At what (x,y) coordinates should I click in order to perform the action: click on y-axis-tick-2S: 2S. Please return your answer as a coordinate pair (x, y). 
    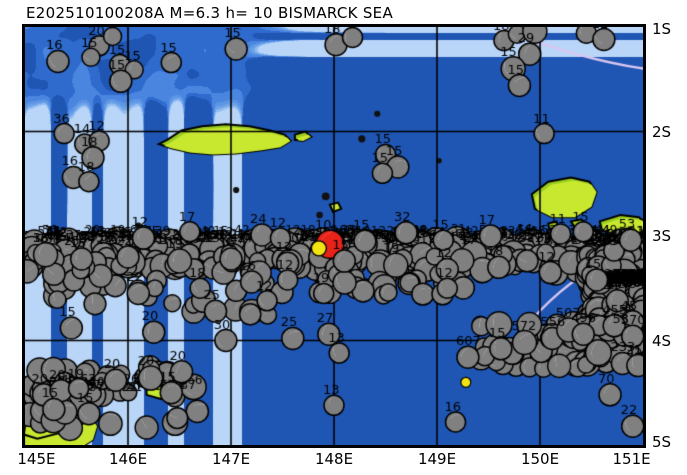
    Looking at the image, I should click on (662, 131).